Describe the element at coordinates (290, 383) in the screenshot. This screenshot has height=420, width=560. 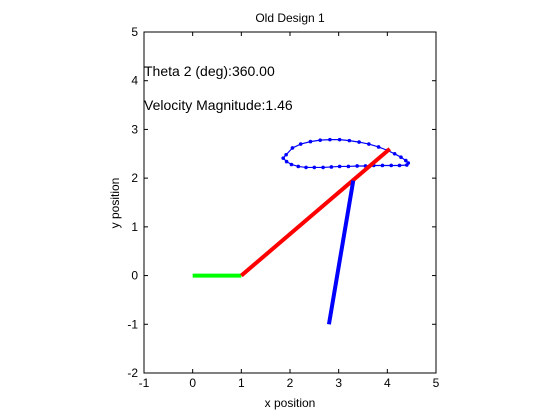
I see `x-tick-label: 2` at that location.